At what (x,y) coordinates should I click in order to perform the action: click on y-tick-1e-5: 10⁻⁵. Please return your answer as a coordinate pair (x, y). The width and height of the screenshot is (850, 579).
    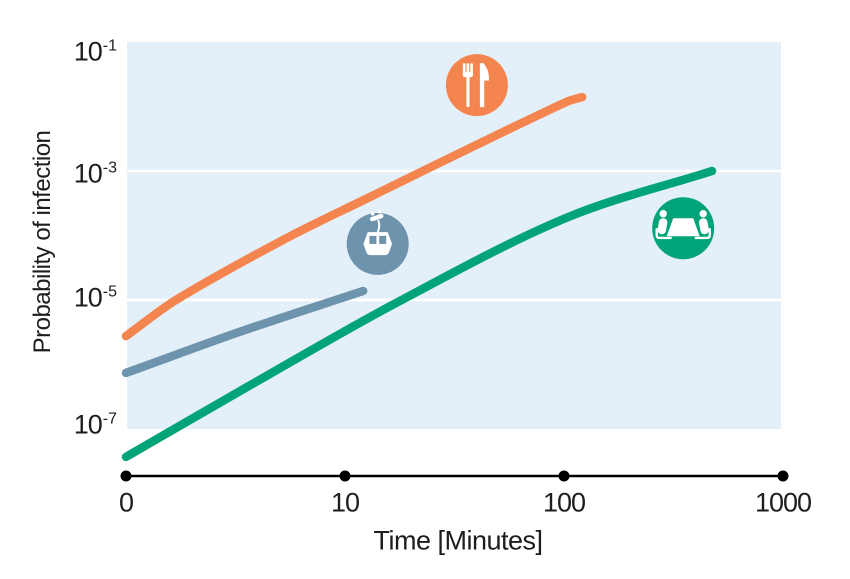
    Looking at the image, I should click on (95, 297).